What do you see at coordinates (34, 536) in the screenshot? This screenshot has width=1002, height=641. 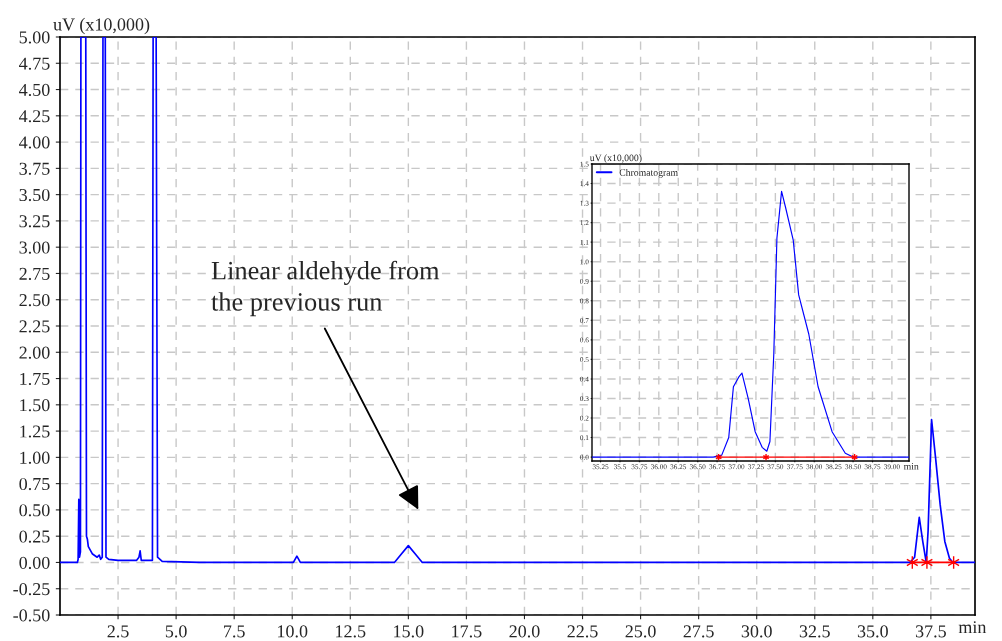 I see `y-tick-label: 0.25` at bounding box center [34, 536].